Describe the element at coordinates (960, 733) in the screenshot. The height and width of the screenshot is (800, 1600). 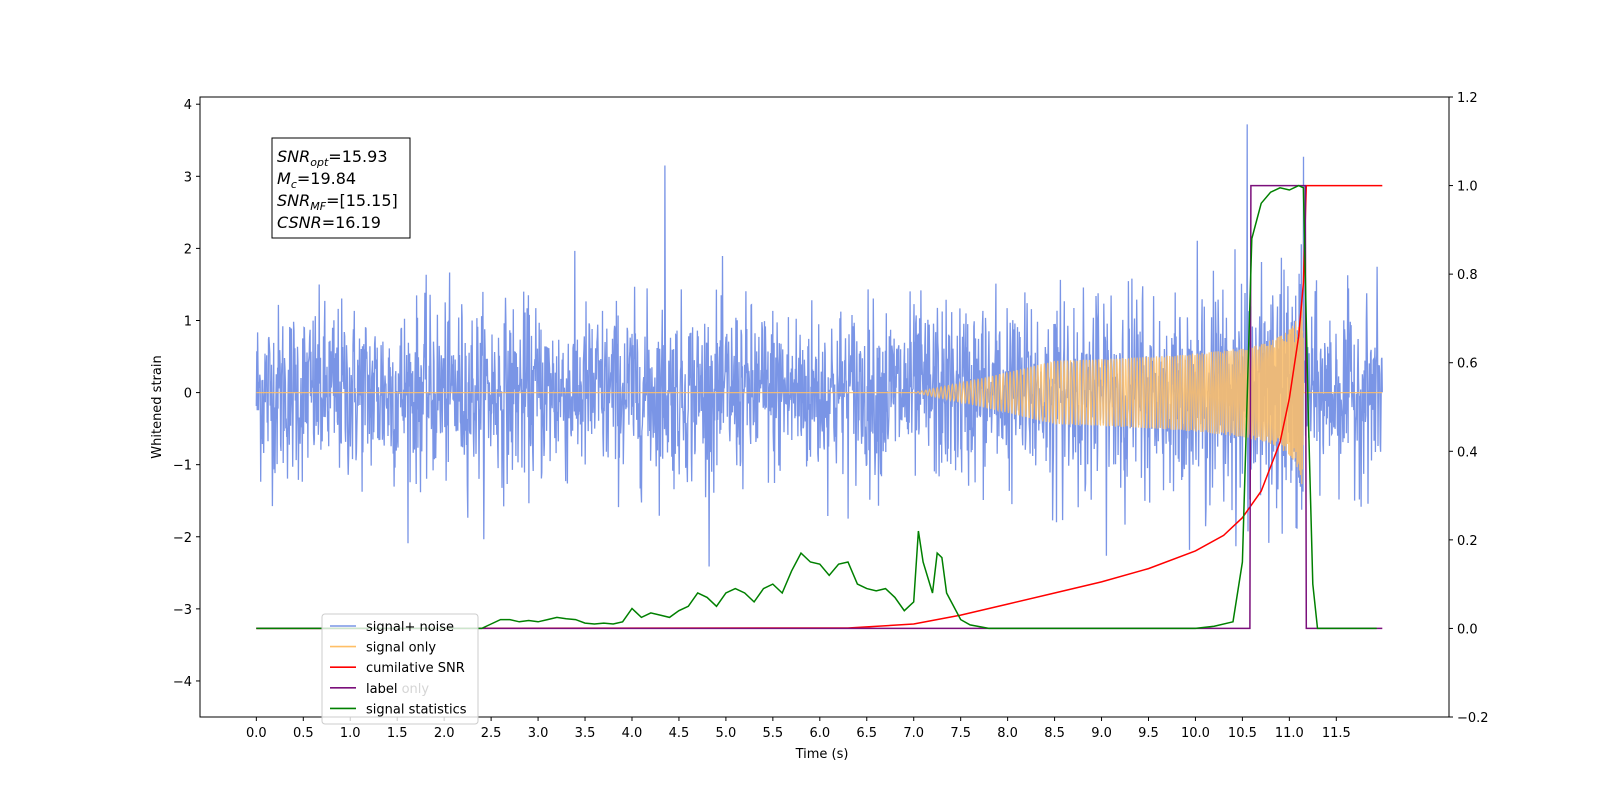
I see `x-tick-label: 7.5` at that location.